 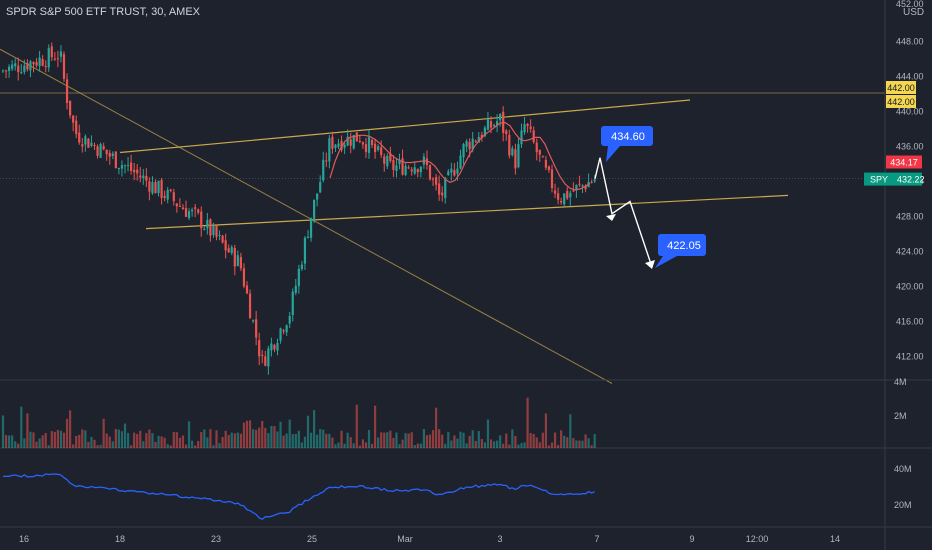 I want to click on volume-axis: 4M 2M, so click(x=900, y=399).